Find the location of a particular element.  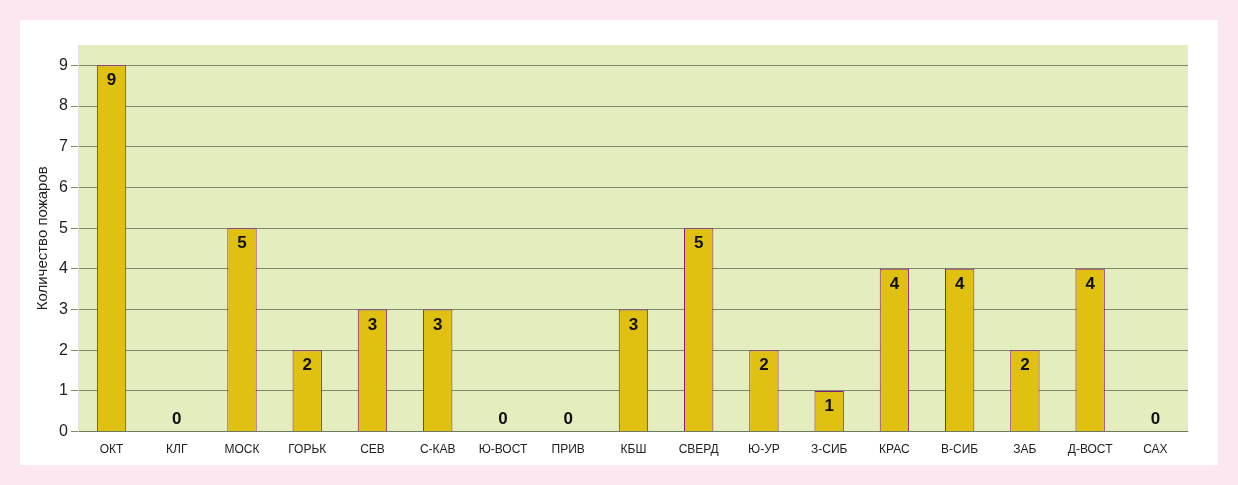

x-tick-label: В-СИБ is located at coordinates (960, 449).